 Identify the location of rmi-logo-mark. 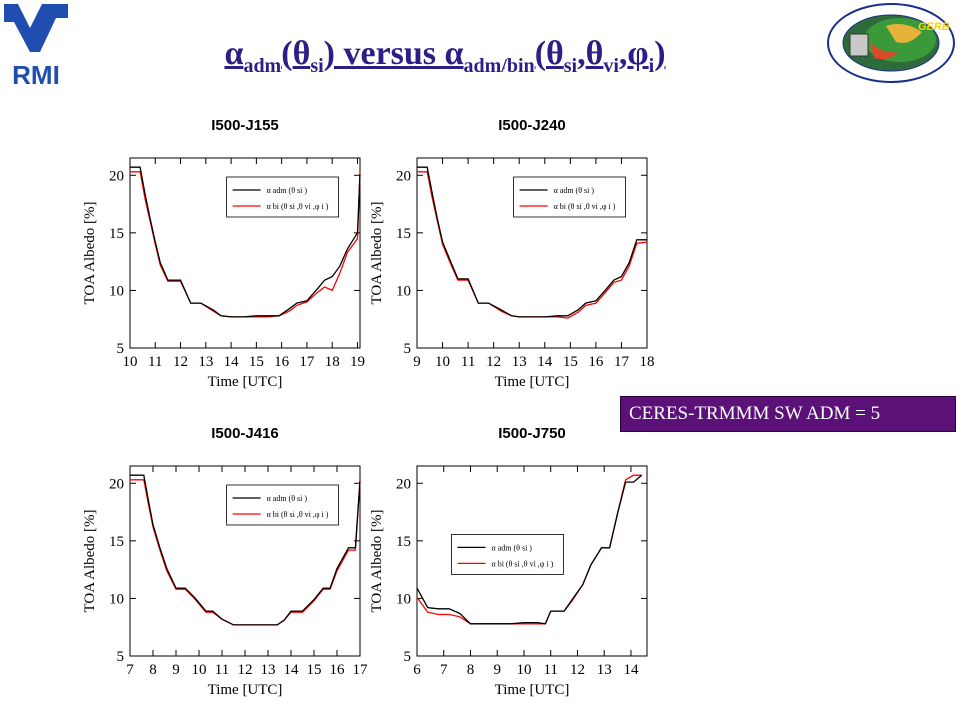
(36, 28).